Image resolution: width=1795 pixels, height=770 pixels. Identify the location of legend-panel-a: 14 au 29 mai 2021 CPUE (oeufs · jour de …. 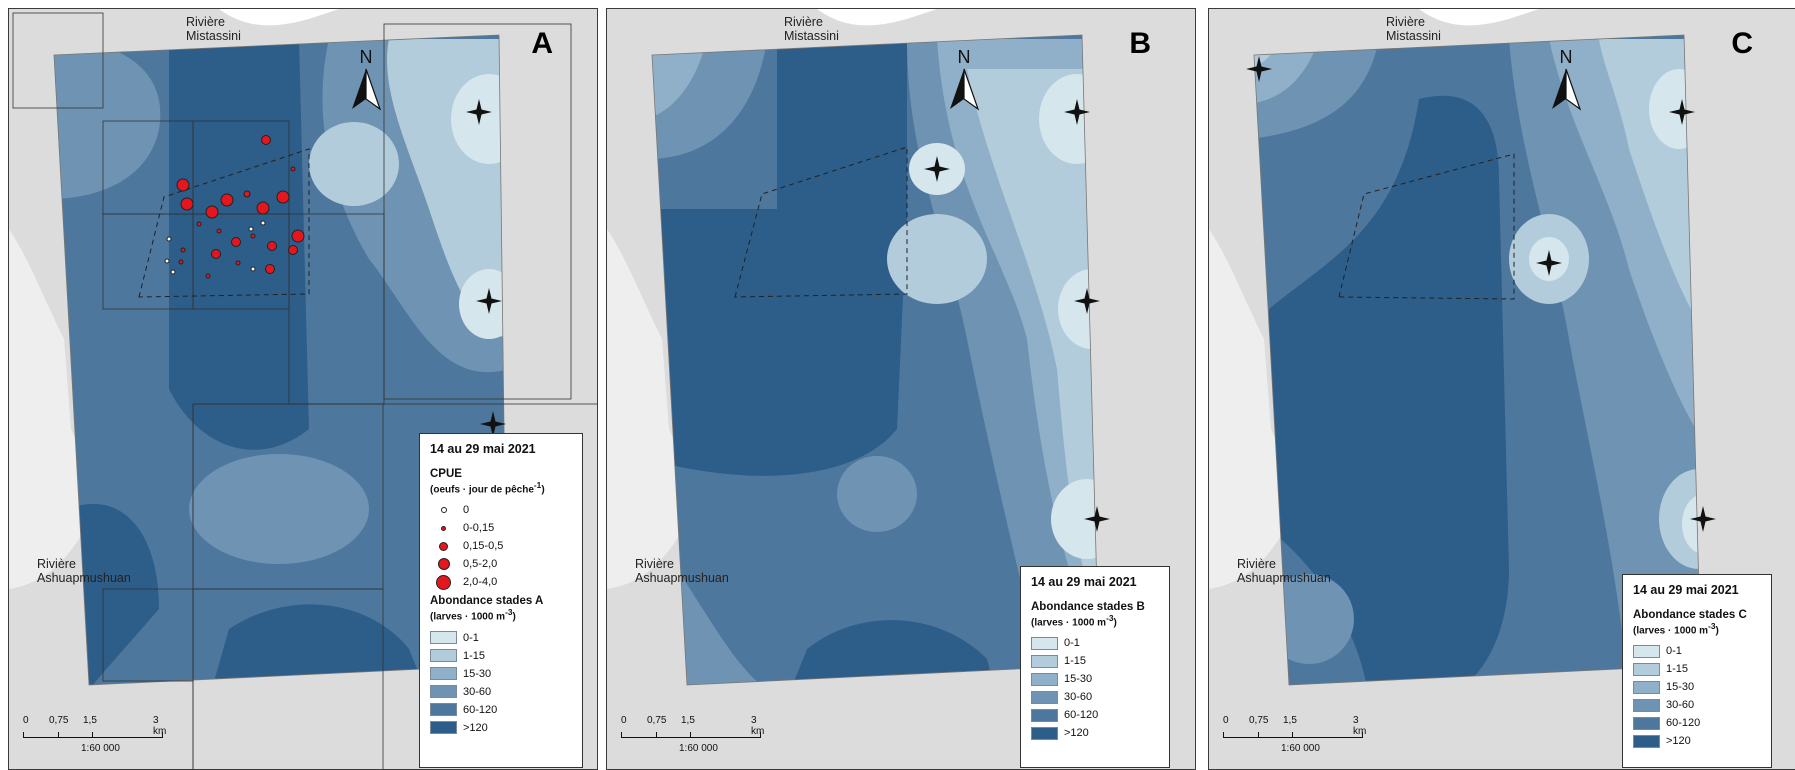
(501, 600).